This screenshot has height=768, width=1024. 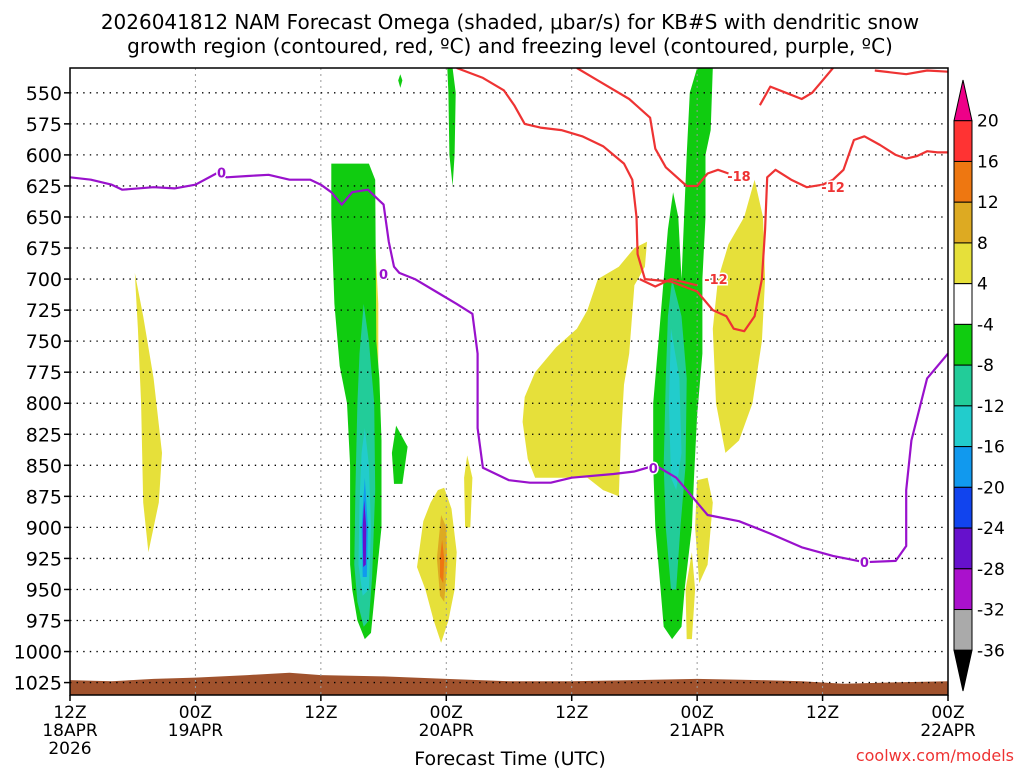 I want to click on y-tick-label-1000: 1000, so click(x=38, y=653).